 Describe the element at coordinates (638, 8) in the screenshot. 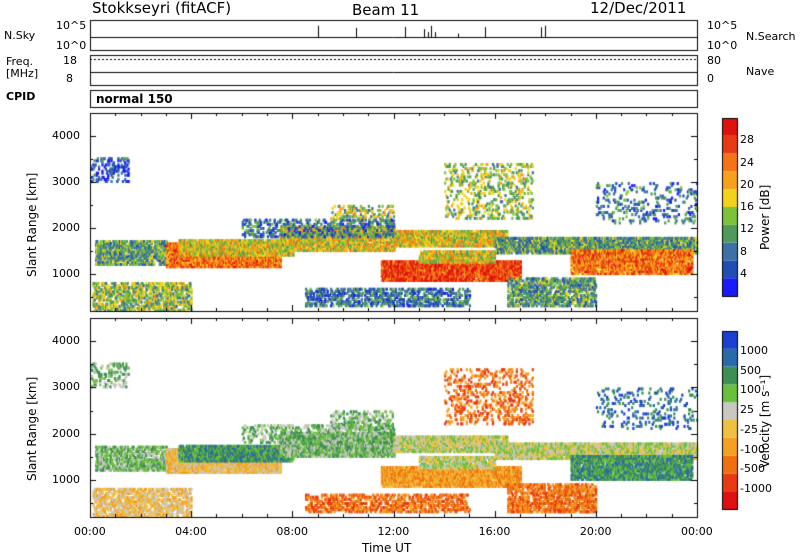

I see `date-label: 12/Dec/2011` at that location.